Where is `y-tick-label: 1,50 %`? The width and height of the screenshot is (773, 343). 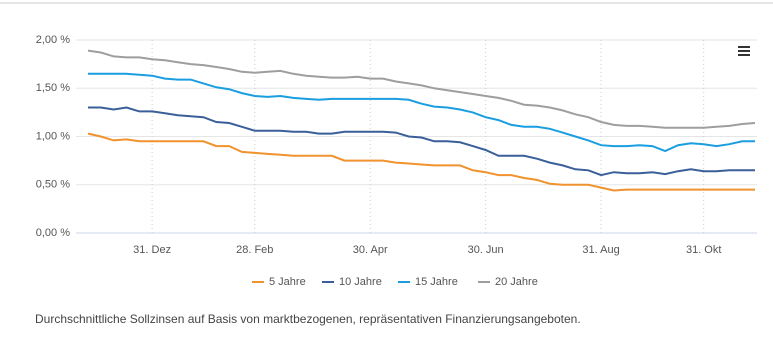 y-tick-label: 1,50 % is located at coordinates (53, 88).